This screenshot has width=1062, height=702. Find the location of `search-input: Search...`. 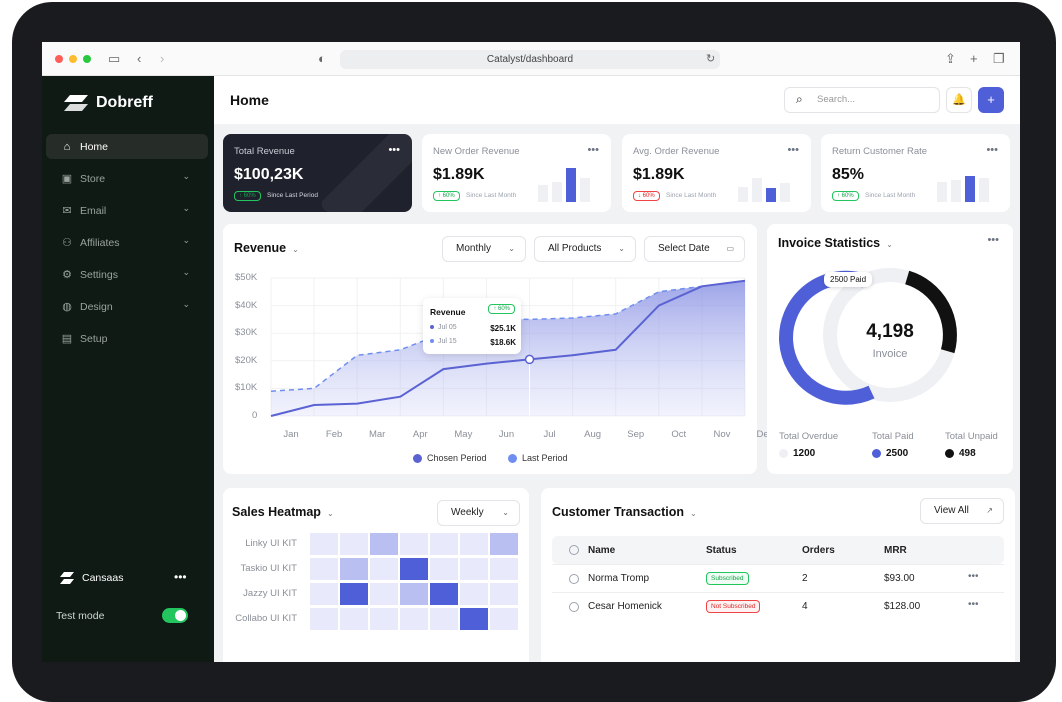

search-input: Search... is located at coordinates (862, 100).